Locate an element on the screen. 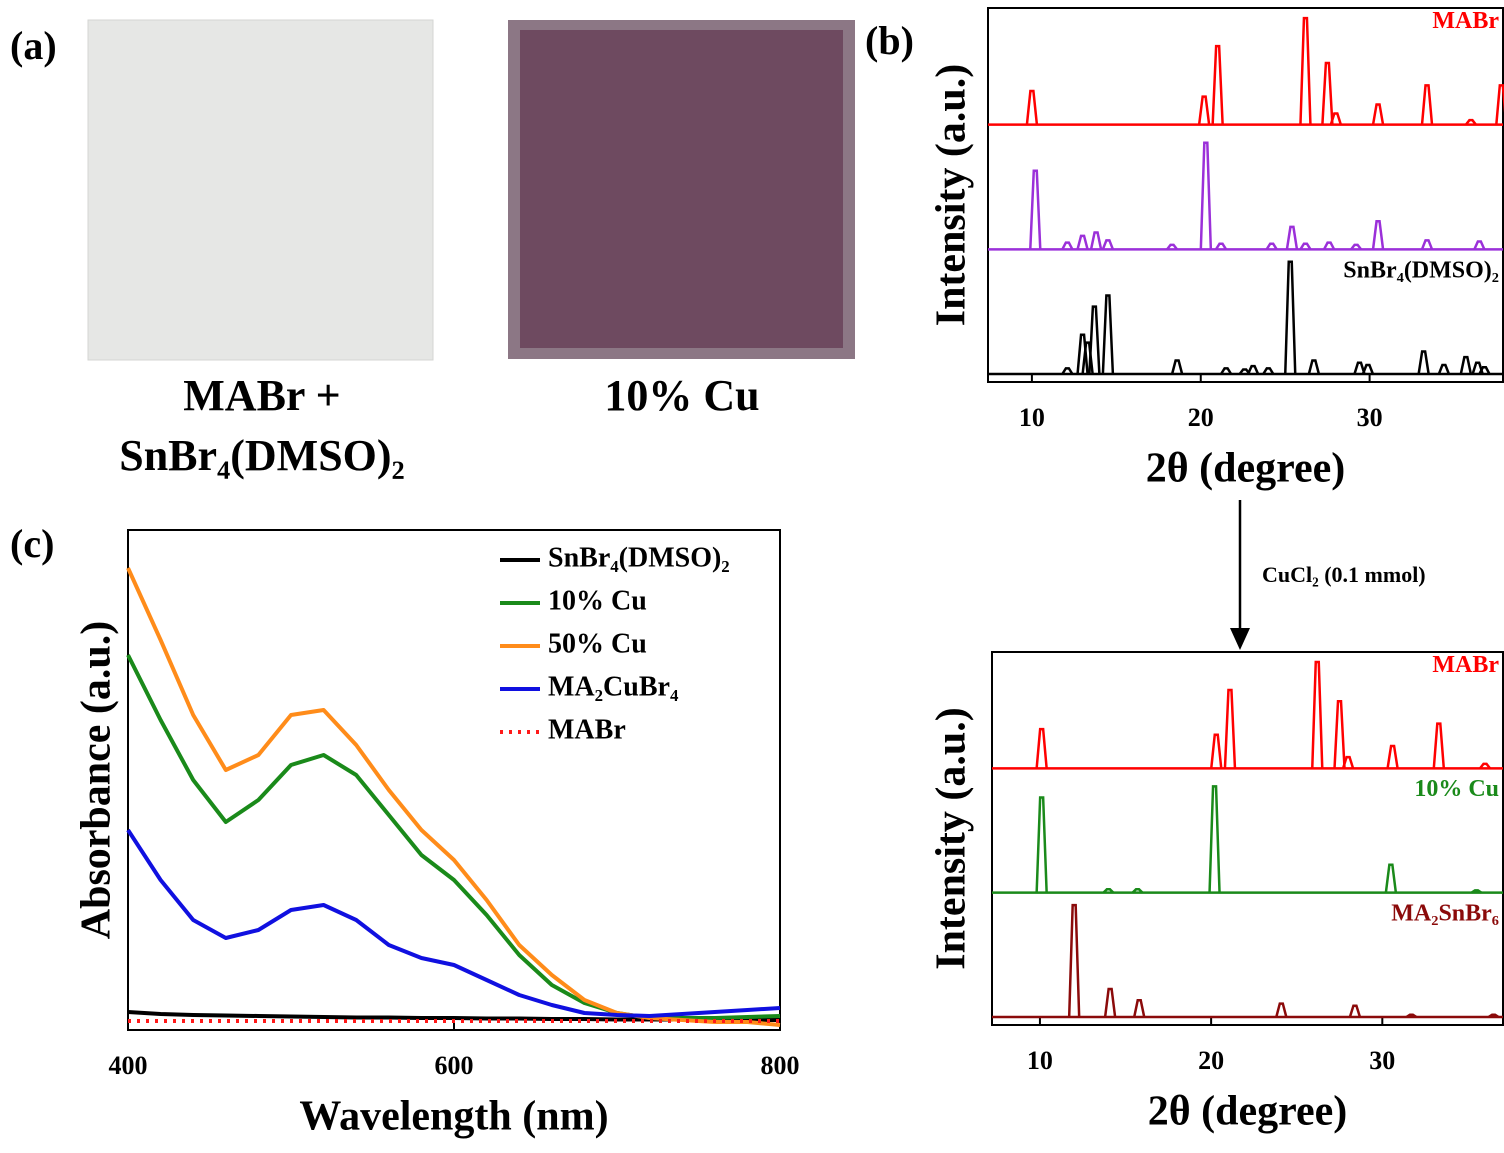 The width and height of the screenshot is (1504, 1153). x-tick-label: 800 is located at coordinates (780, 1065).